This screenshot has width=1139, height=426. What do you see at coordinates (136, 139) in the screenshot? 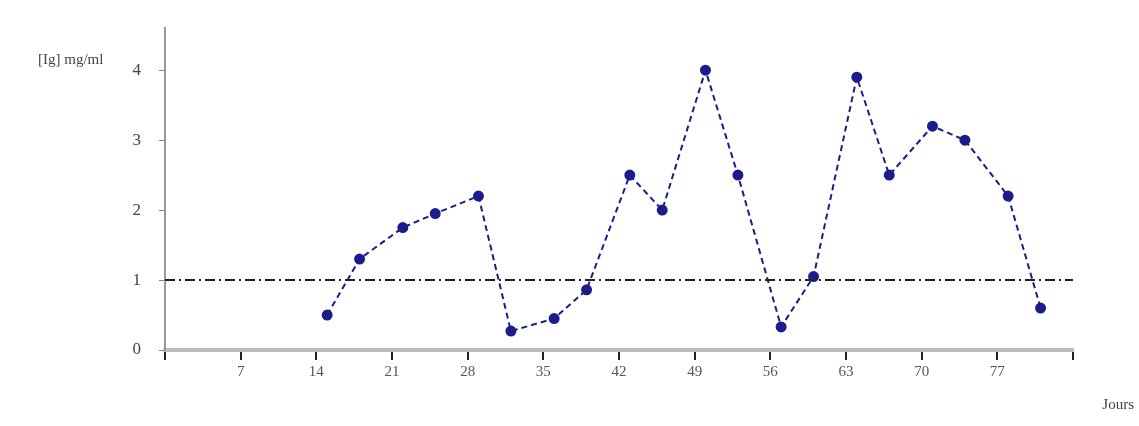
I see `y-tick-label: 3` at bounding box center [136, 139].